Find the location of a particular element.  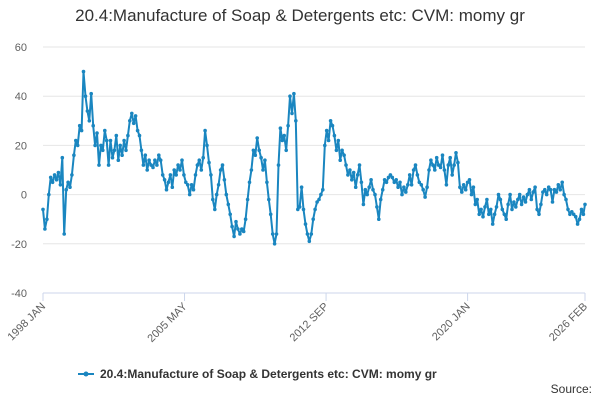

legend-swatch-marker is located at coordinates (86, 374).